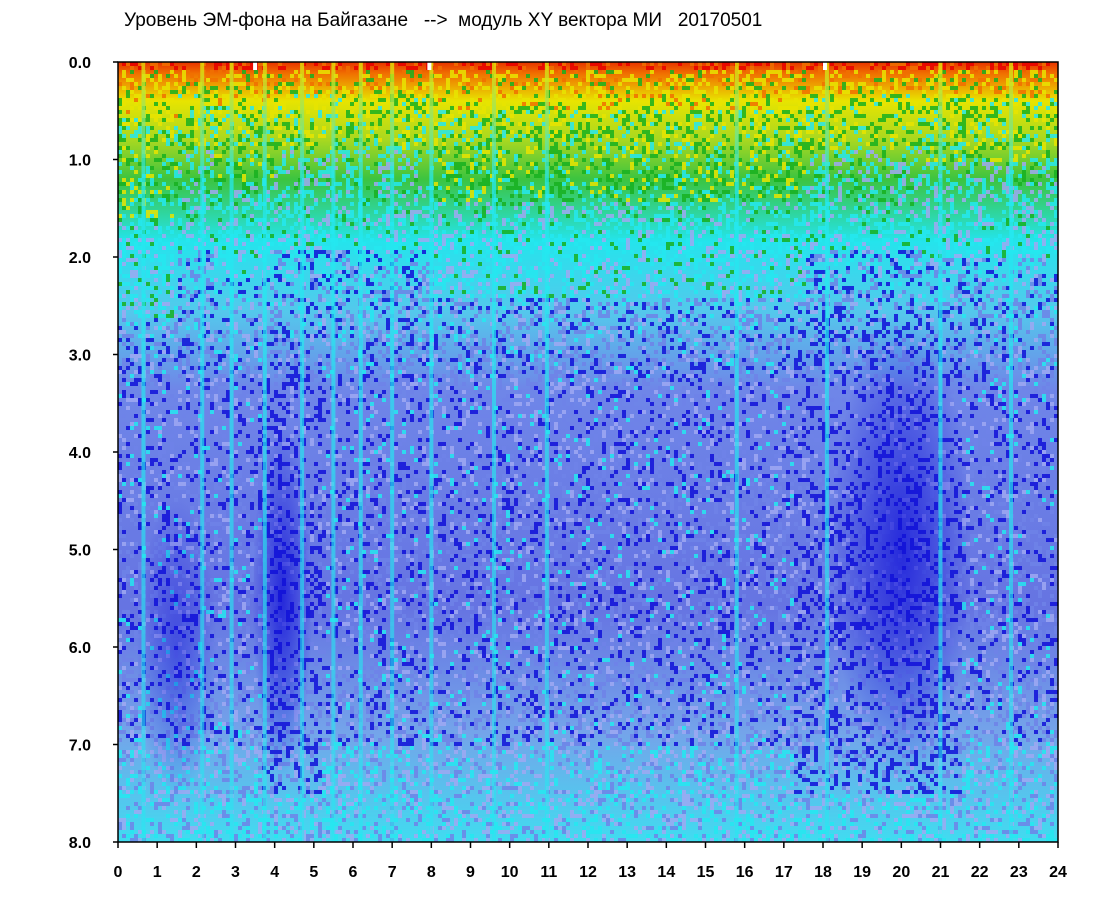 The image size is (1096, 900). What do you see at coordinates (196, 872) in the screenshot?
I see `x-tick-label: 2` at bounding box center [196, 872].